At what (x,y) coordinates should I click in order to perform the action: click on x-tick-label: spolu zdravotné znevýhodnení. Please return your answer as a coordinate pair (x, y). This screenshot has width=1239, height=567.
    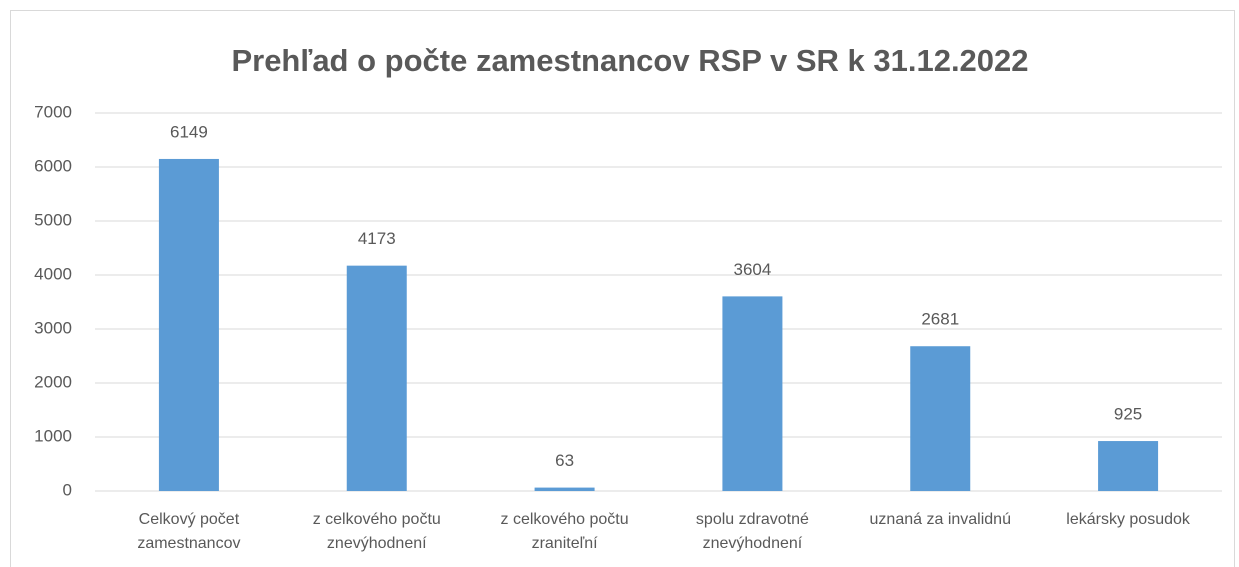
    Looking at the image, I should click on (752, 531).